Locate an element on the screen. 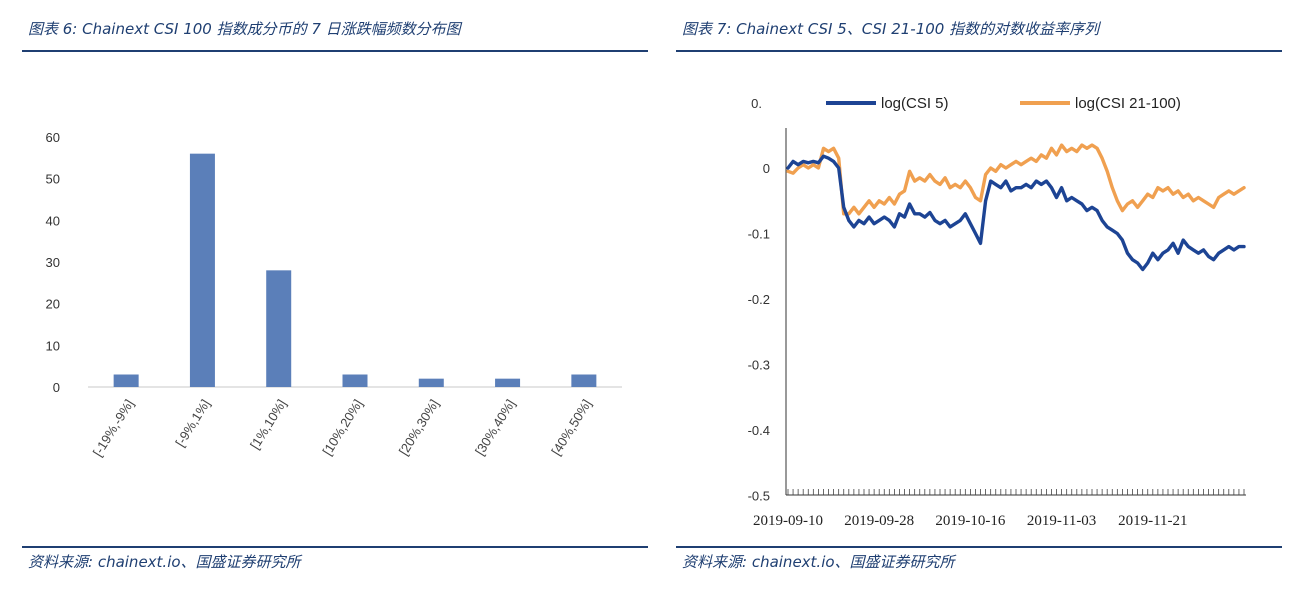  y-tick-label: 20 is located at coordinates (53, 304).